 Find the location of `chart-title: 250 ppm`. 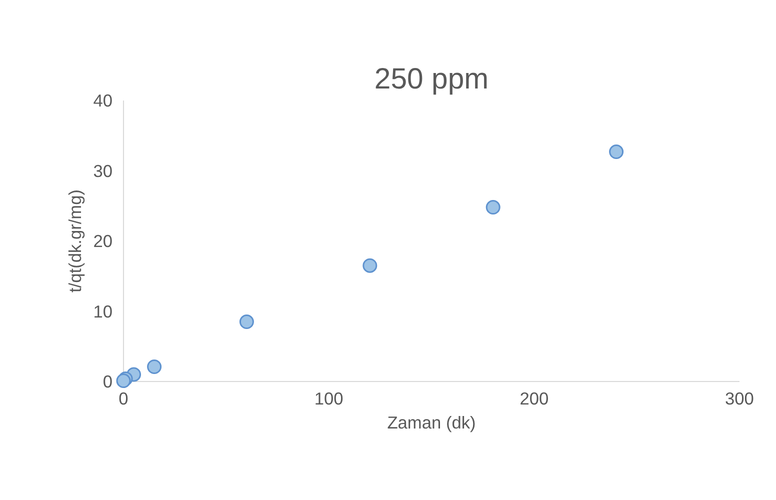

chart-title: 250 ppm is located at coordinates (431, 79).